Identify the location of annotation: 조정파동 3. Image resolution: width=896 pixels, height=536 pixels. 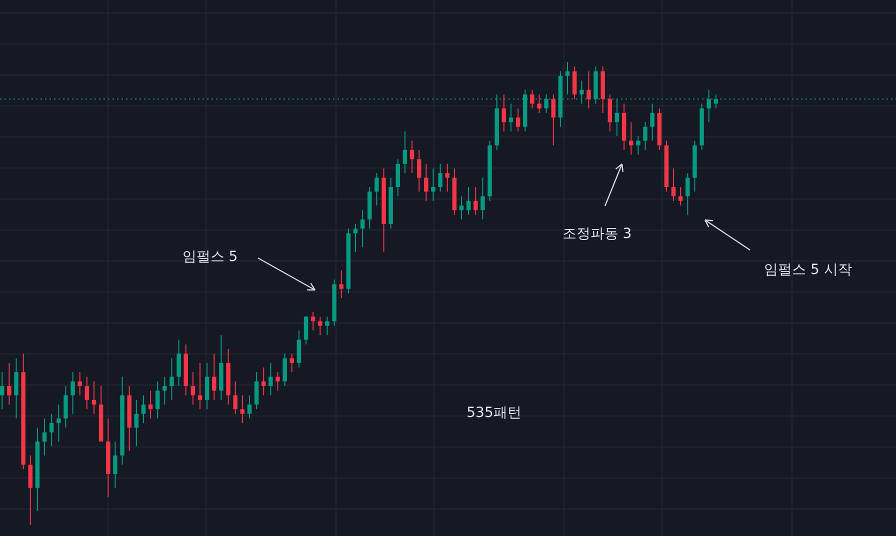
(597, 234).